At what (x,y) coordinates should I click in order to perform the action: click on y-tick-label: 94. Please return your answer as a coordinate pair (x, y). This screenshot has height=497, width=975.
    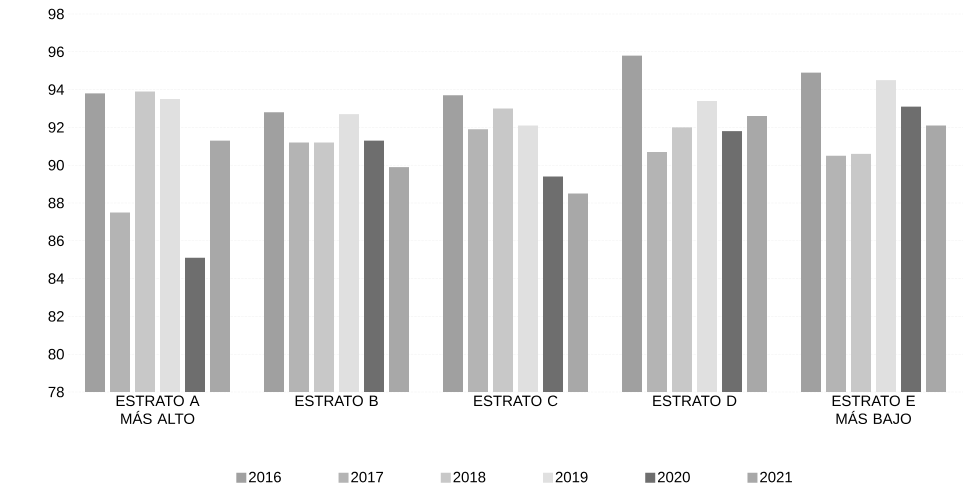
    Looking at the image, I should click on (56, 89).